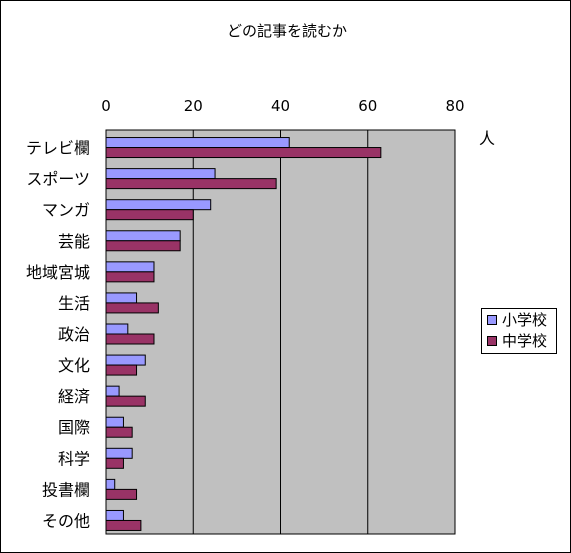 This screenshot has width=571, height=553. I want to click on category-label: テレビ欄, so click(58, 148).